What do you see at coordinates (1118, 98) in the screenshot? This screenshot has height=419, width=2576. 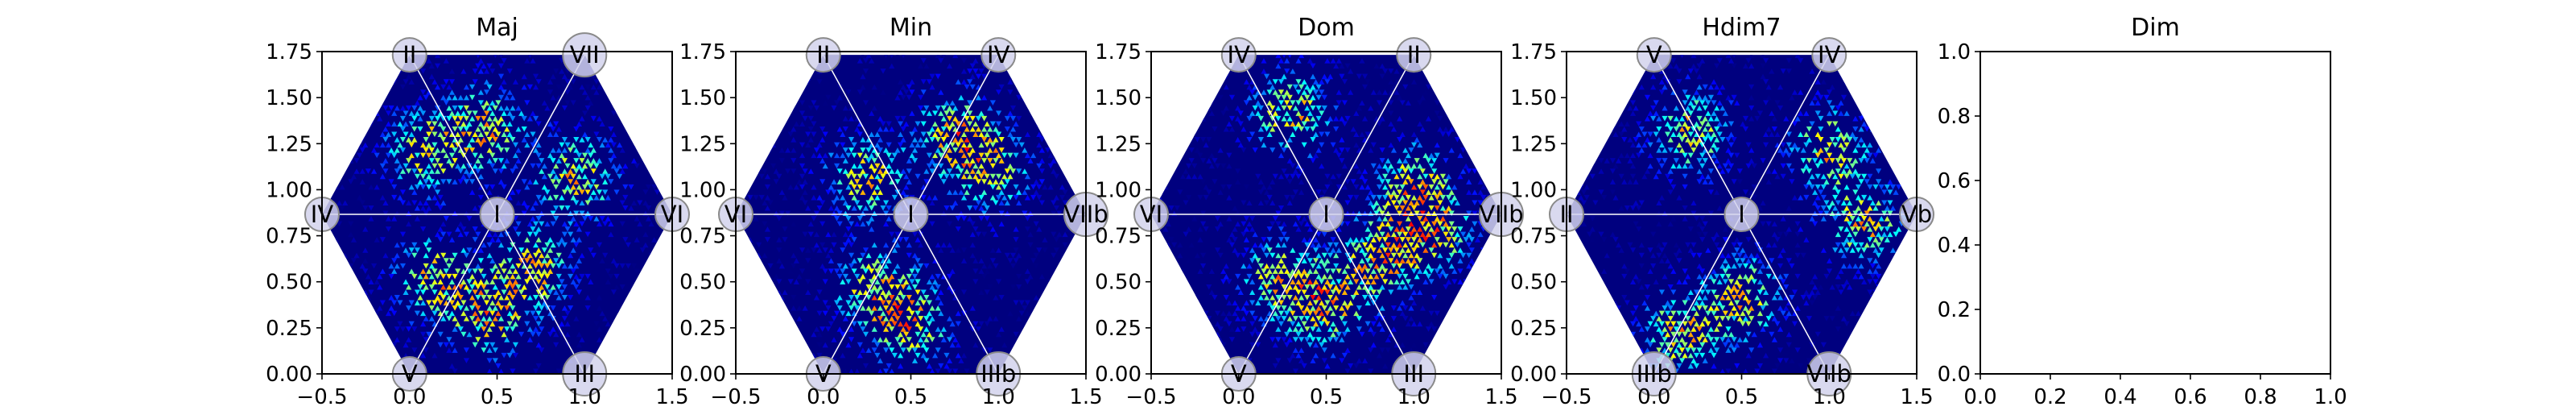 I see `y-tick-label: 1.50` at bounding box center [1118, 98].